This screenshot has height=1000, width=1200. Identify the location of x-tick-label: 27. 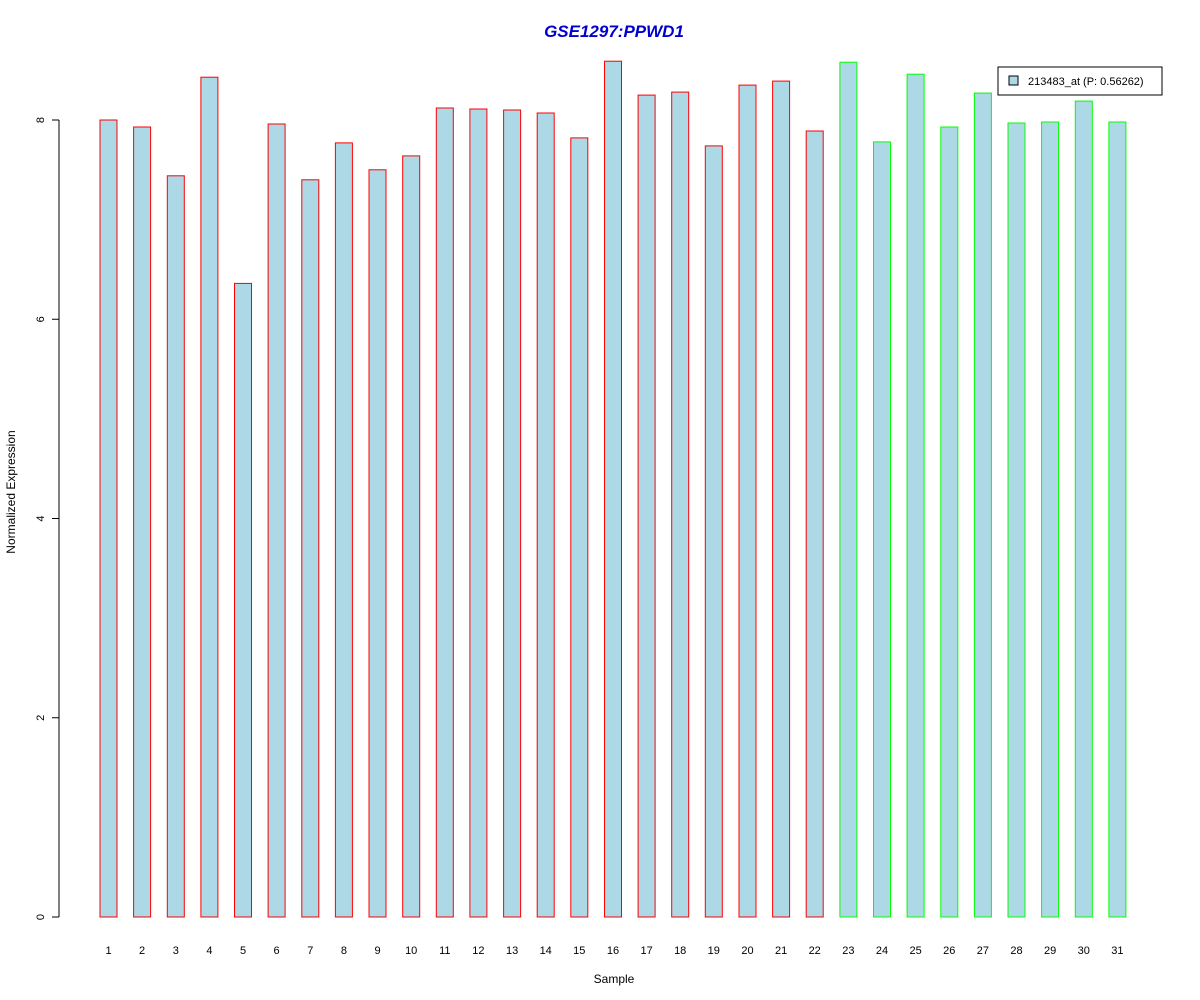
(983, 951).